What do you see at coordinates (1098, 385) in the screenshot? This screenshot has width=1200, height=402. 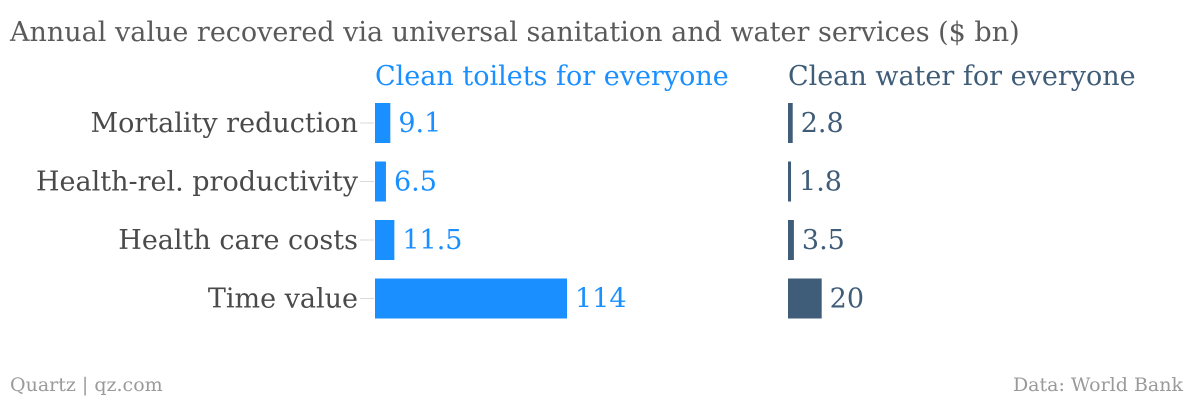 I see `data-source: Data: World Bank` at bounding box center [1098, 385].